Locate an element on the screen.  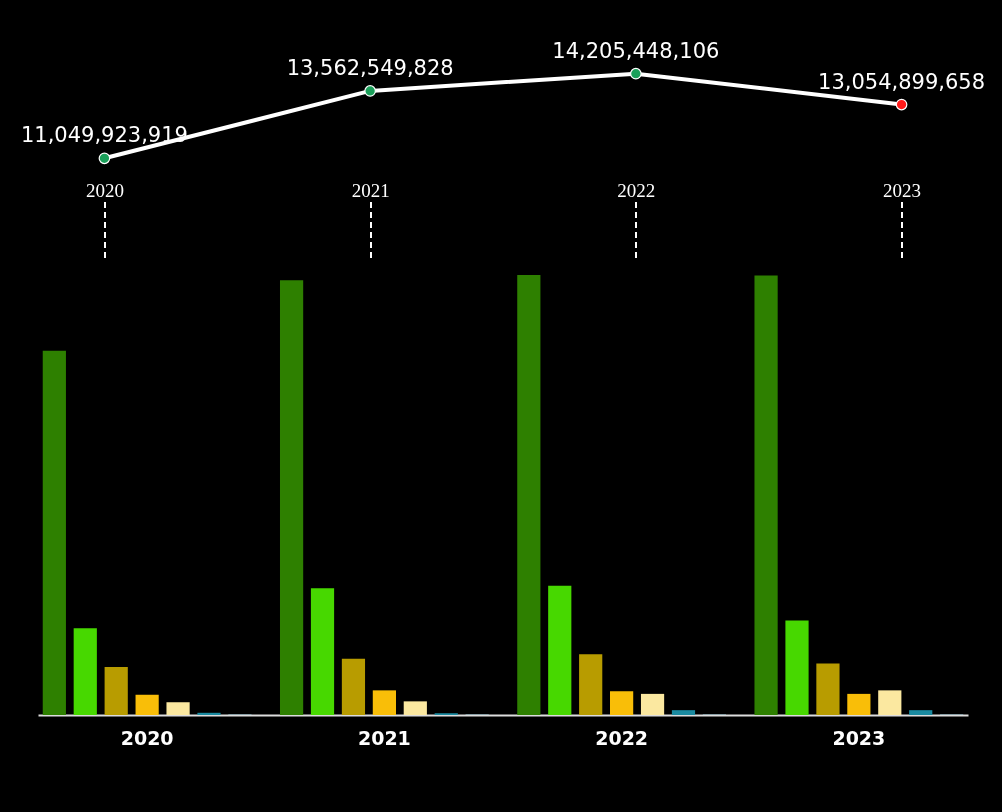
data-label: 14,205,448,106 is located at coordinates (636, 50).